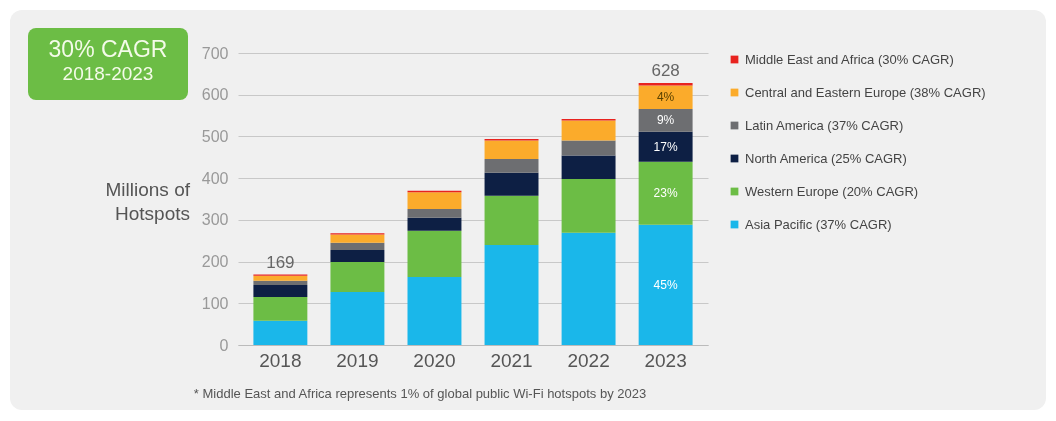 The width and height of the screenshot is (1056, 421). Describe the element at coordinates (865, 92) in the screenshot. I see `legend-label: Central and Eastern Europe (38% CAGR)` at that location.